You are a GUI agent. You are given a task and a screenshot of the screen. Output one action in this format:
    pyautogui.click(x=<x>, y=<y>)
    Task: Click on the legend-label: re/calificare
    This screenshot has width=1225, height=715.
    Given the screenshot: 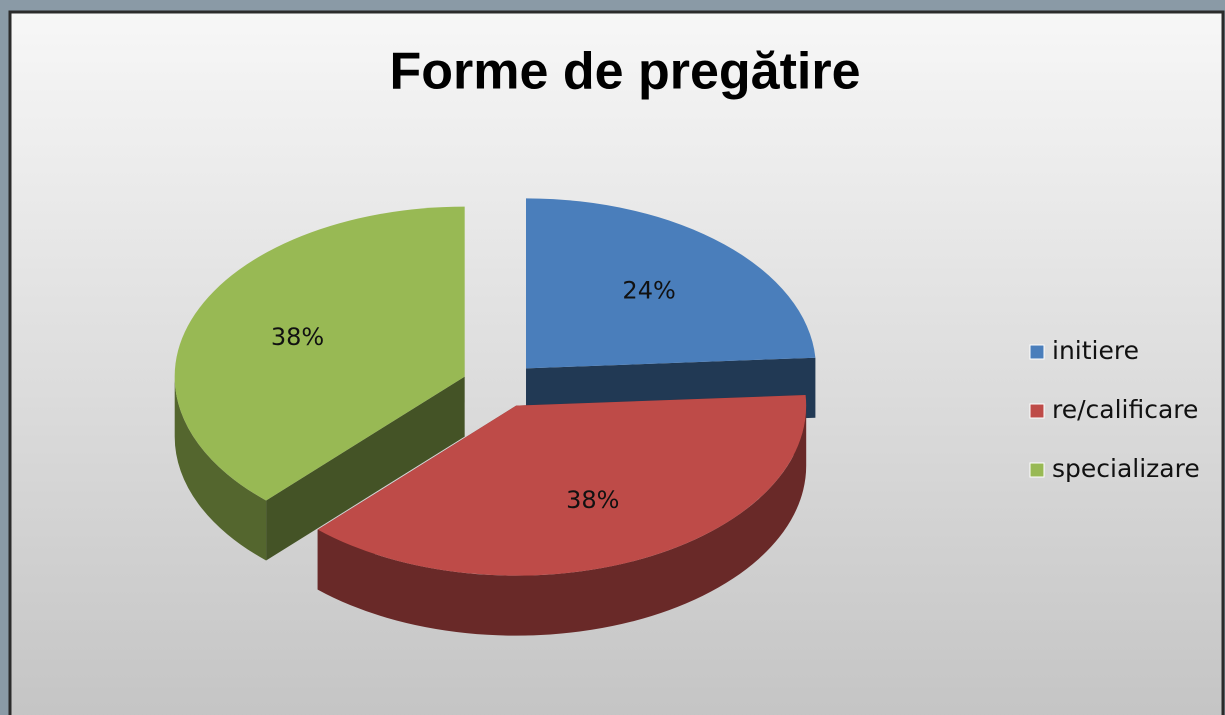 What is the action you would take?
    pyautogui.click(x=1125, y=409)
    